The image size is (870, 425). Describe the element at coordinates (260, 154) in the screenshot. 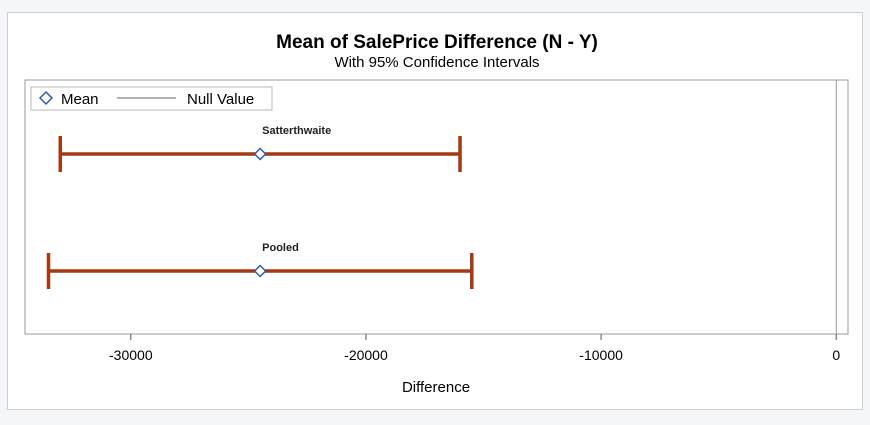

I see `mean-marker-satterthwaite` at that location.